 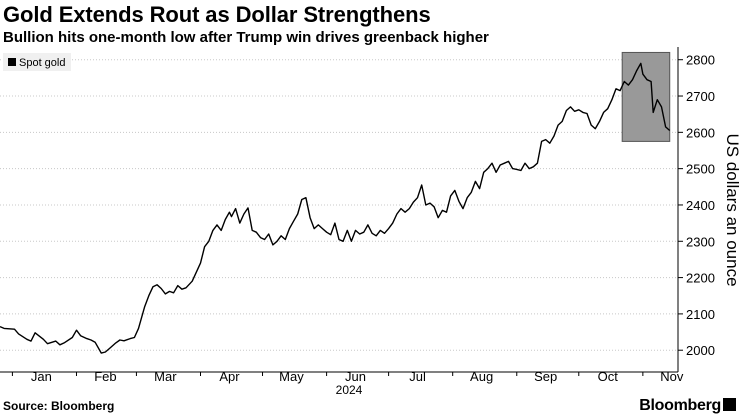 What do you see at coordinates (700, 60) in the screenshot?
I see `y-tick-label: 2800` at bounding box center [700, 60].